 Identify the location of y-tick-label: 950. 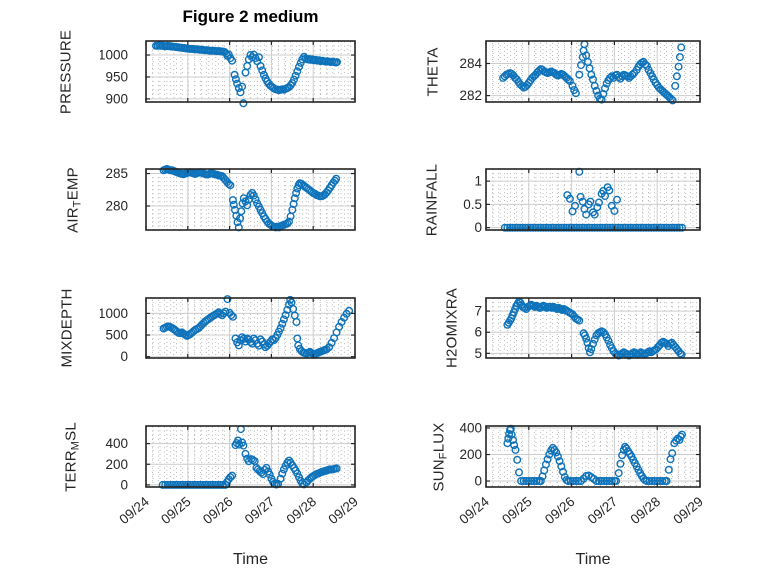
(116, 76).